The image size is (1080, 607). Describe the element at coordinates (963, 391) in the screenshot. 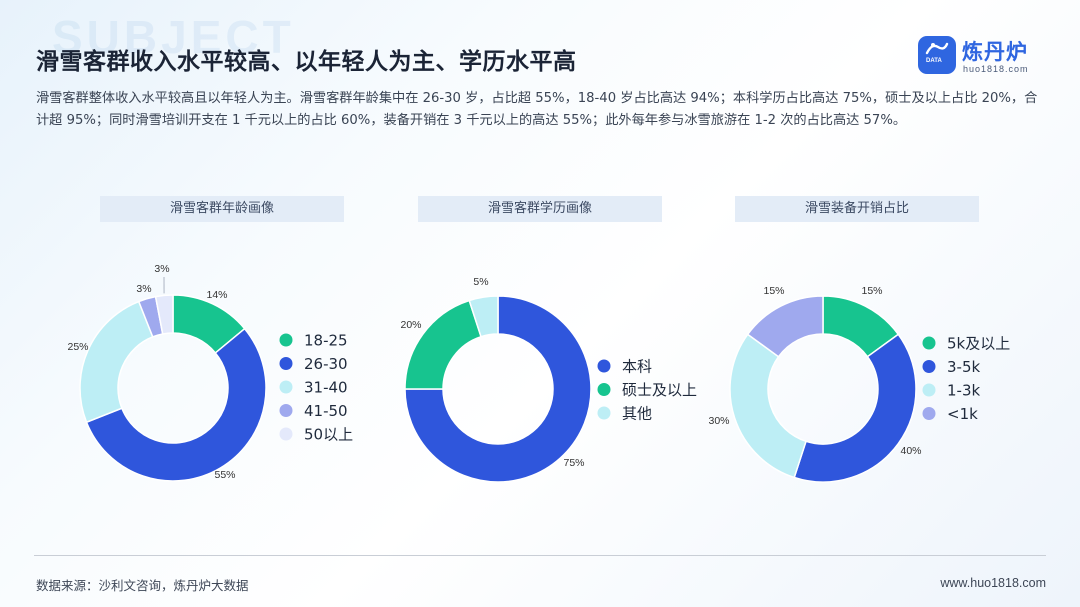

I see `legend-label-equipment-2: 1-3k` at that location.